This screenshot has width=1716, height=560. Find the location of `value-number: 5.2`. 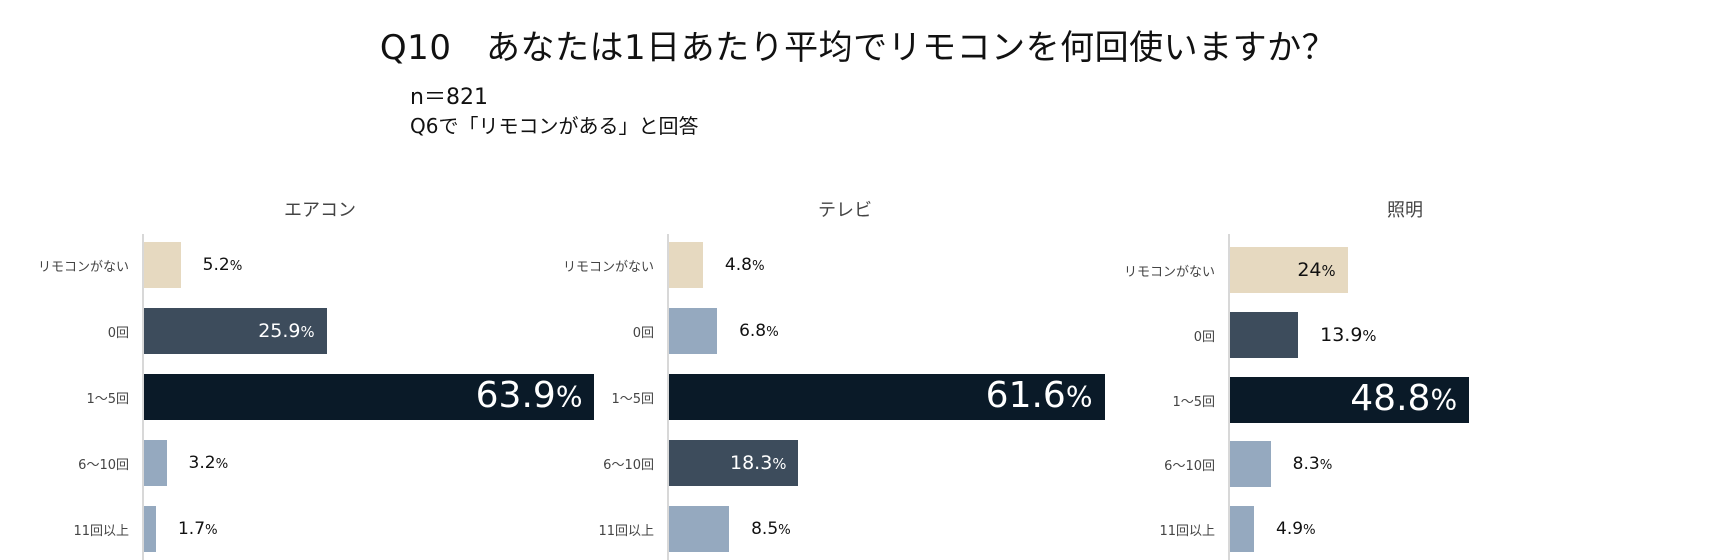

value-number: 5.2 is located at coordinates (216, 264).